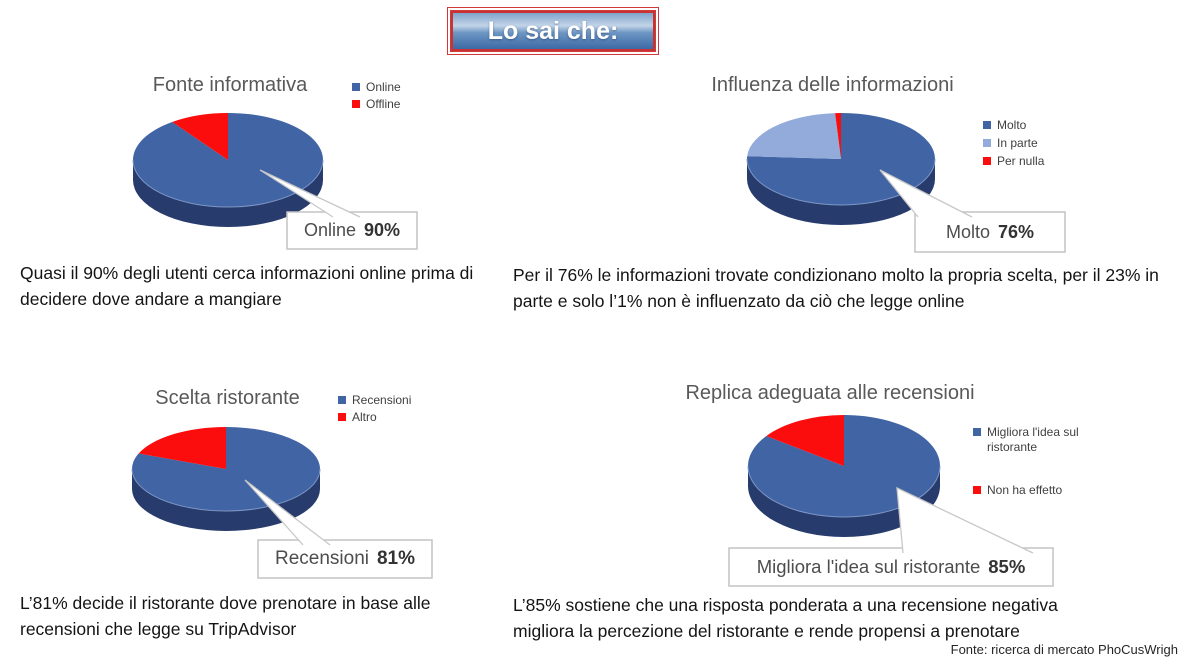 This screenshot has height=668, width=1188. I want to click on callout-value: 81%, so click(396, 558).